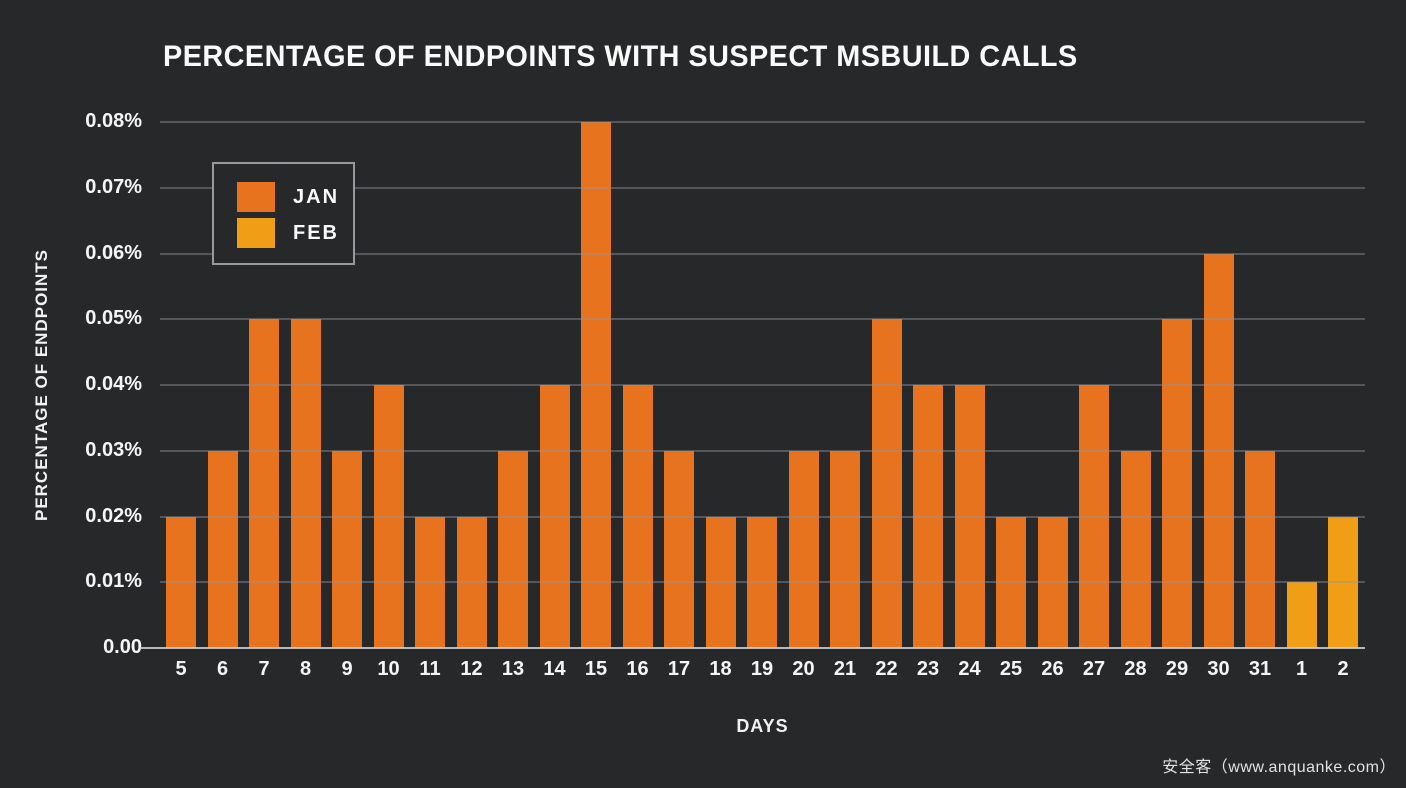  What do you see at coordinates (113, 121) in the screenshot?
I see `y-tick-label: 0.08%` at bounding box center [113, 121].